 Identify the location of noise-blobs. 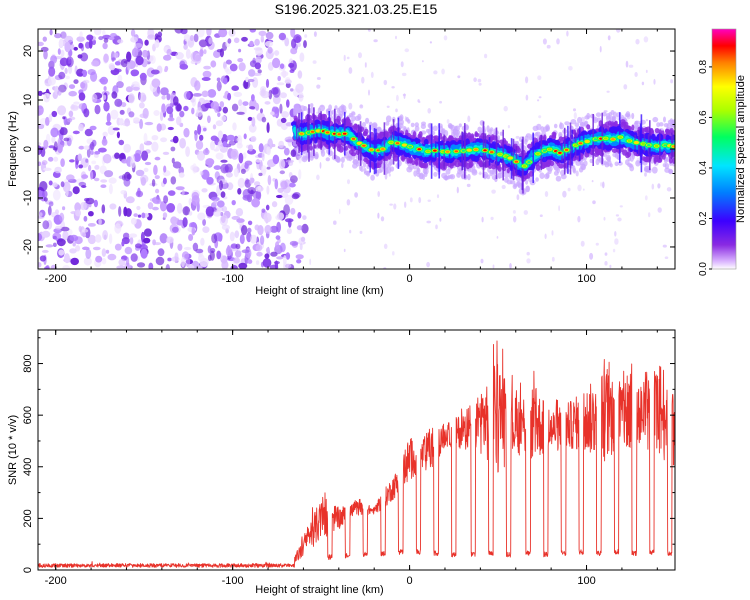
(173, 149).